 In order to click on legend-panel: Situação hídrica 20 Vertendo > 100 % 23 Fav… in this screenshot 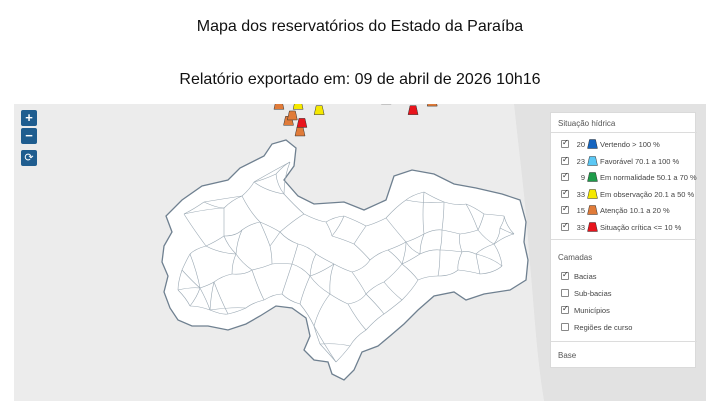, I will do `click(623, 240)`.